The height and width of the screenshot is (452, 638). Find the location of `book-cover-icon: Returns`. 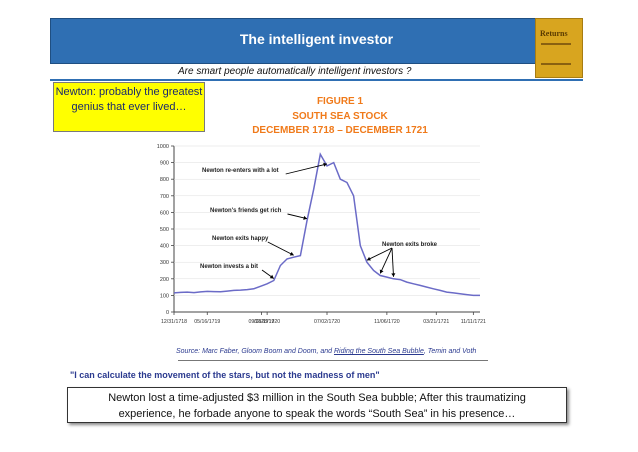

book-cover-icon: Returns is located at coordinates (559, 48).